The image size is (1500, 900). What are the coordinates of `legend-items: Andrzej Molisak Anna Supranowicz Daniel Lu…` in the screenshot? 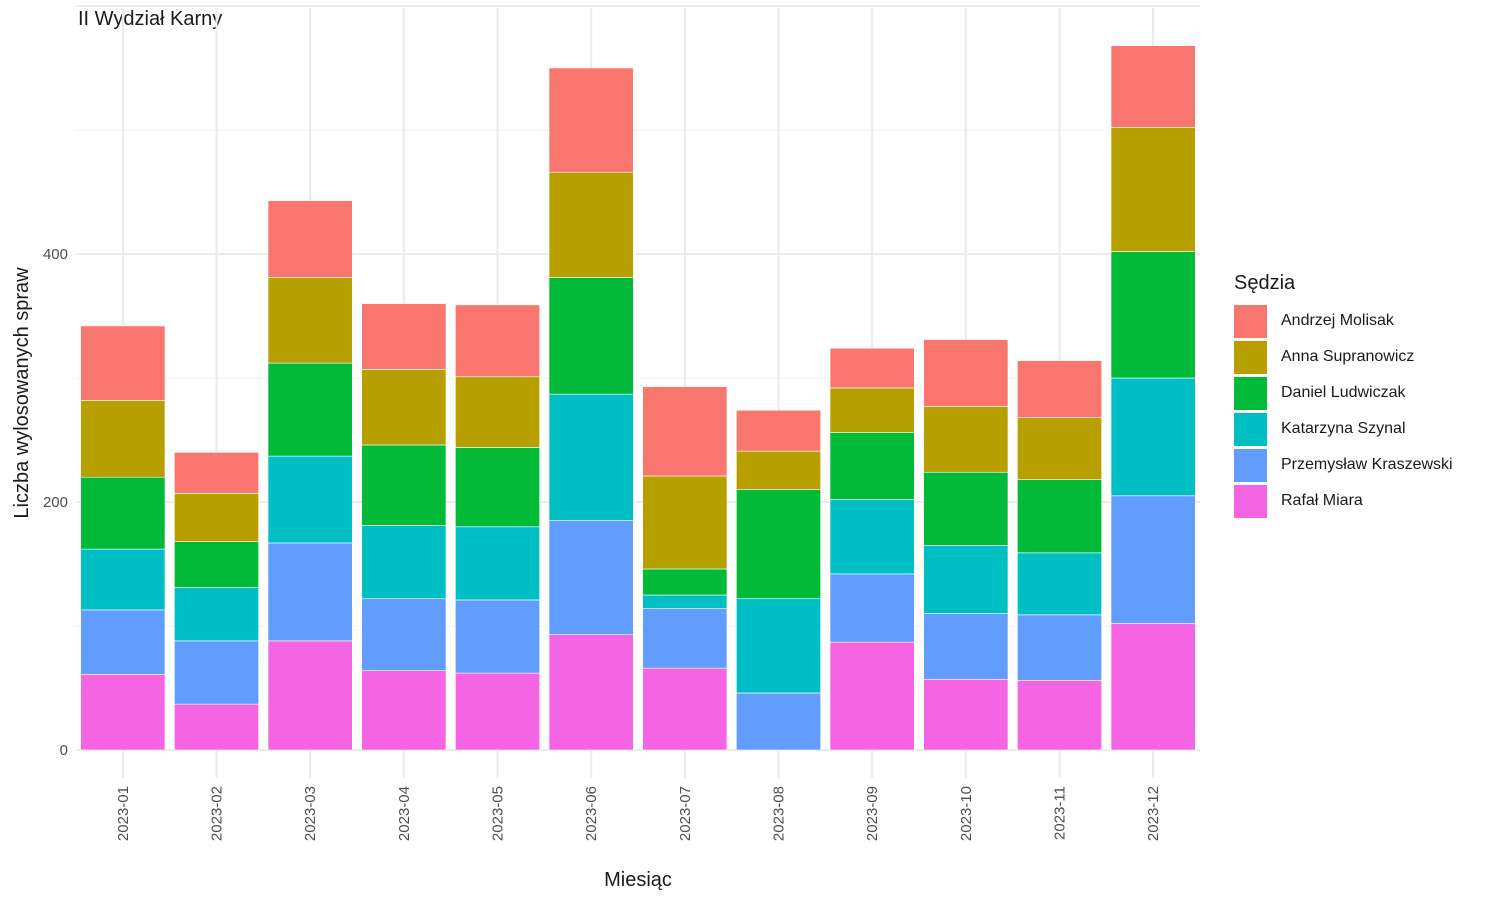 It's located at (1343, 411).